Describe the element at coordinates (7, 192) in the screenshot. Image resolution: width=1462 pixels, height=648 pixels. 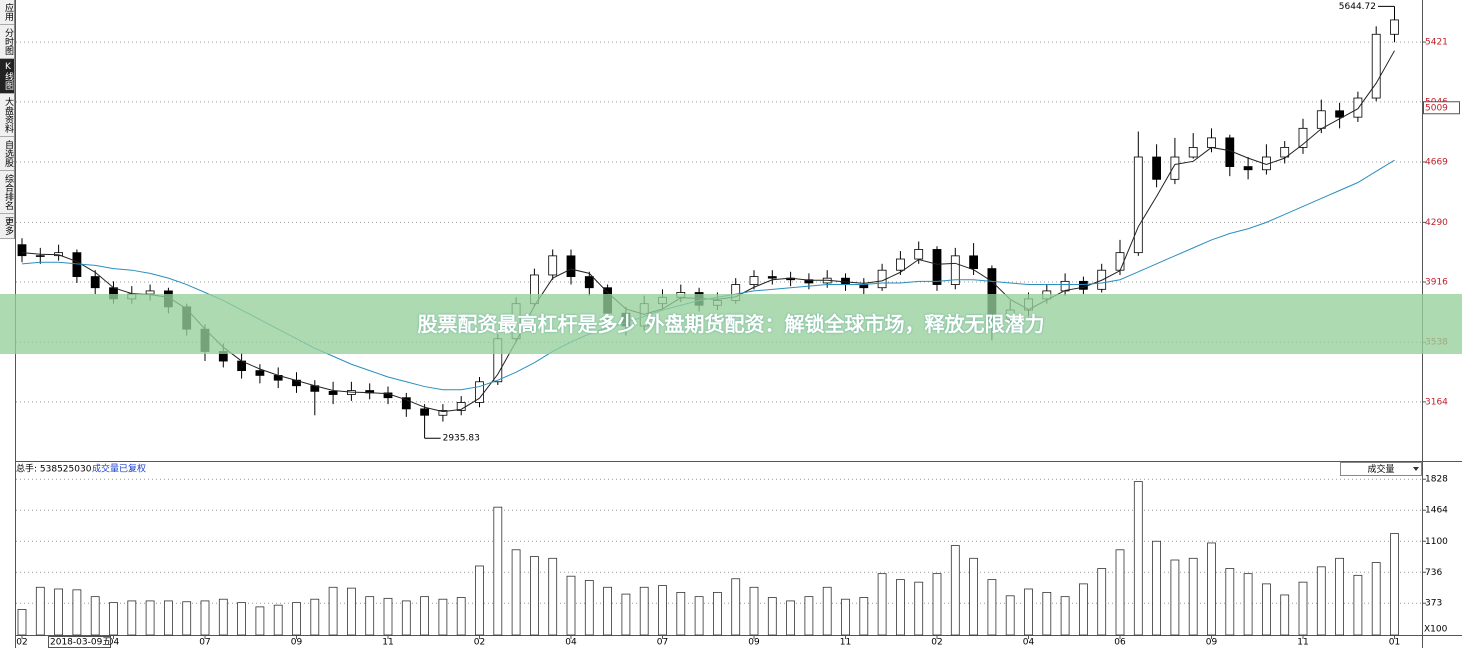
I see `sidebar-tab: 综合排名` at that location.